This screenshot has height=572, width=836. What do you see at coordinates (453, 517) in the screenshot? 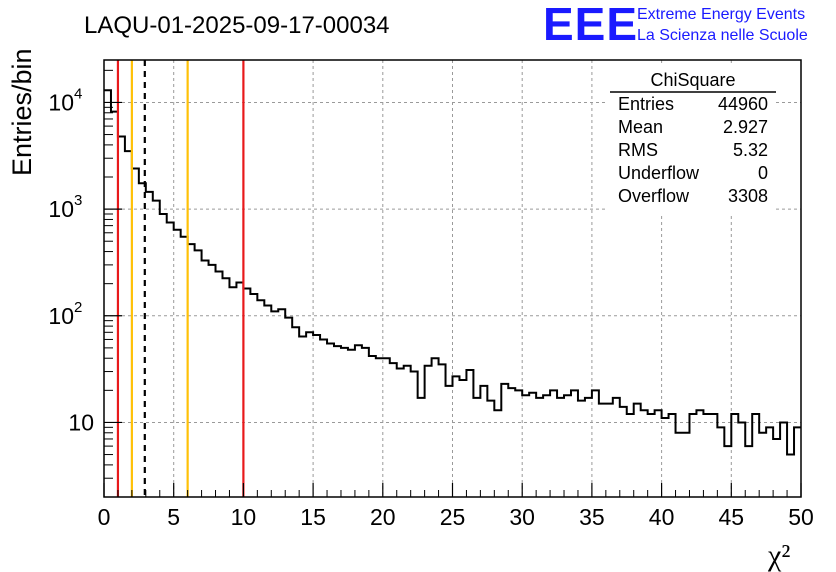
I see `x-tick-label: 25` at bounding box center [453, 517].